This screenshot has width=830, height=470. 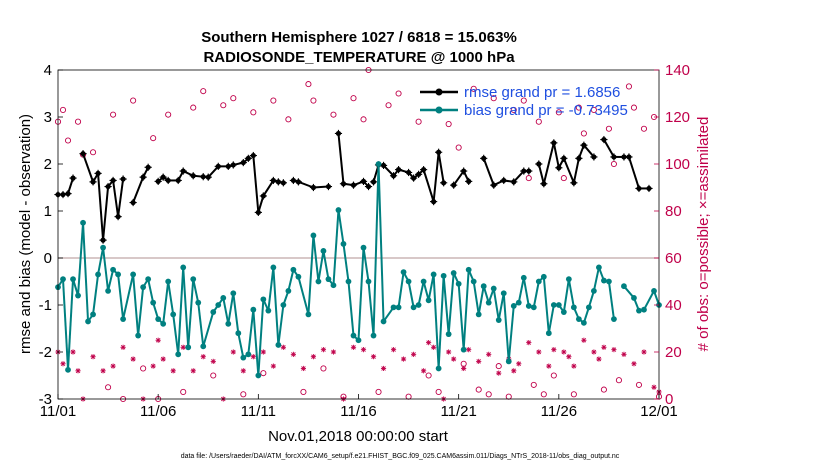 What do you see at coordinates (45, 305) in the screenshot?
I see `y-tick-label-2: -1` at bounding box center [45, 305].